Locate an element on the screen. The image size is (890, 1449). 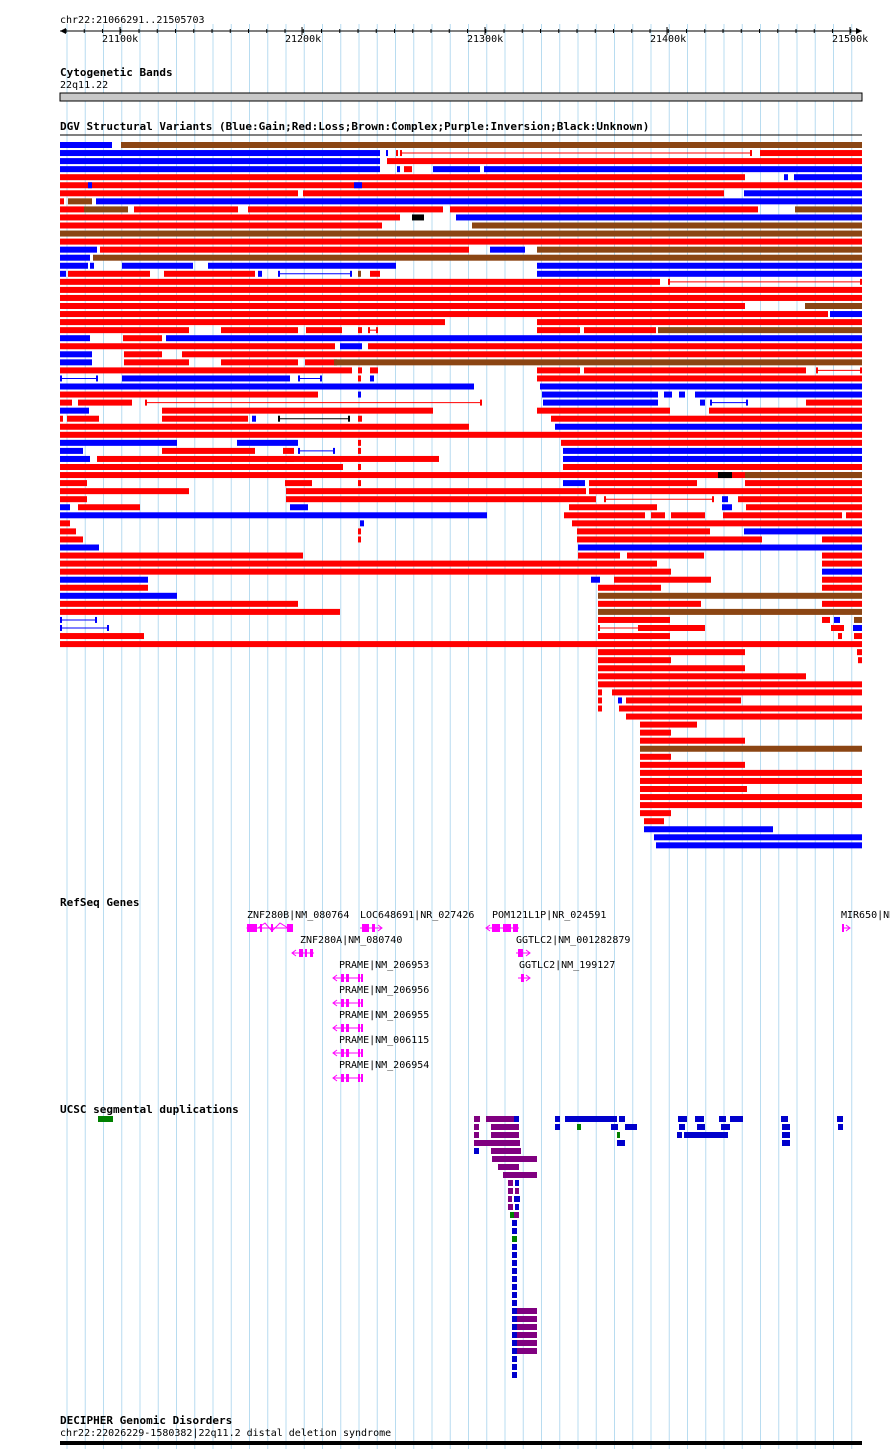
gene-label: PRAME|NM_206955 is located at coordinates (384, 1015).